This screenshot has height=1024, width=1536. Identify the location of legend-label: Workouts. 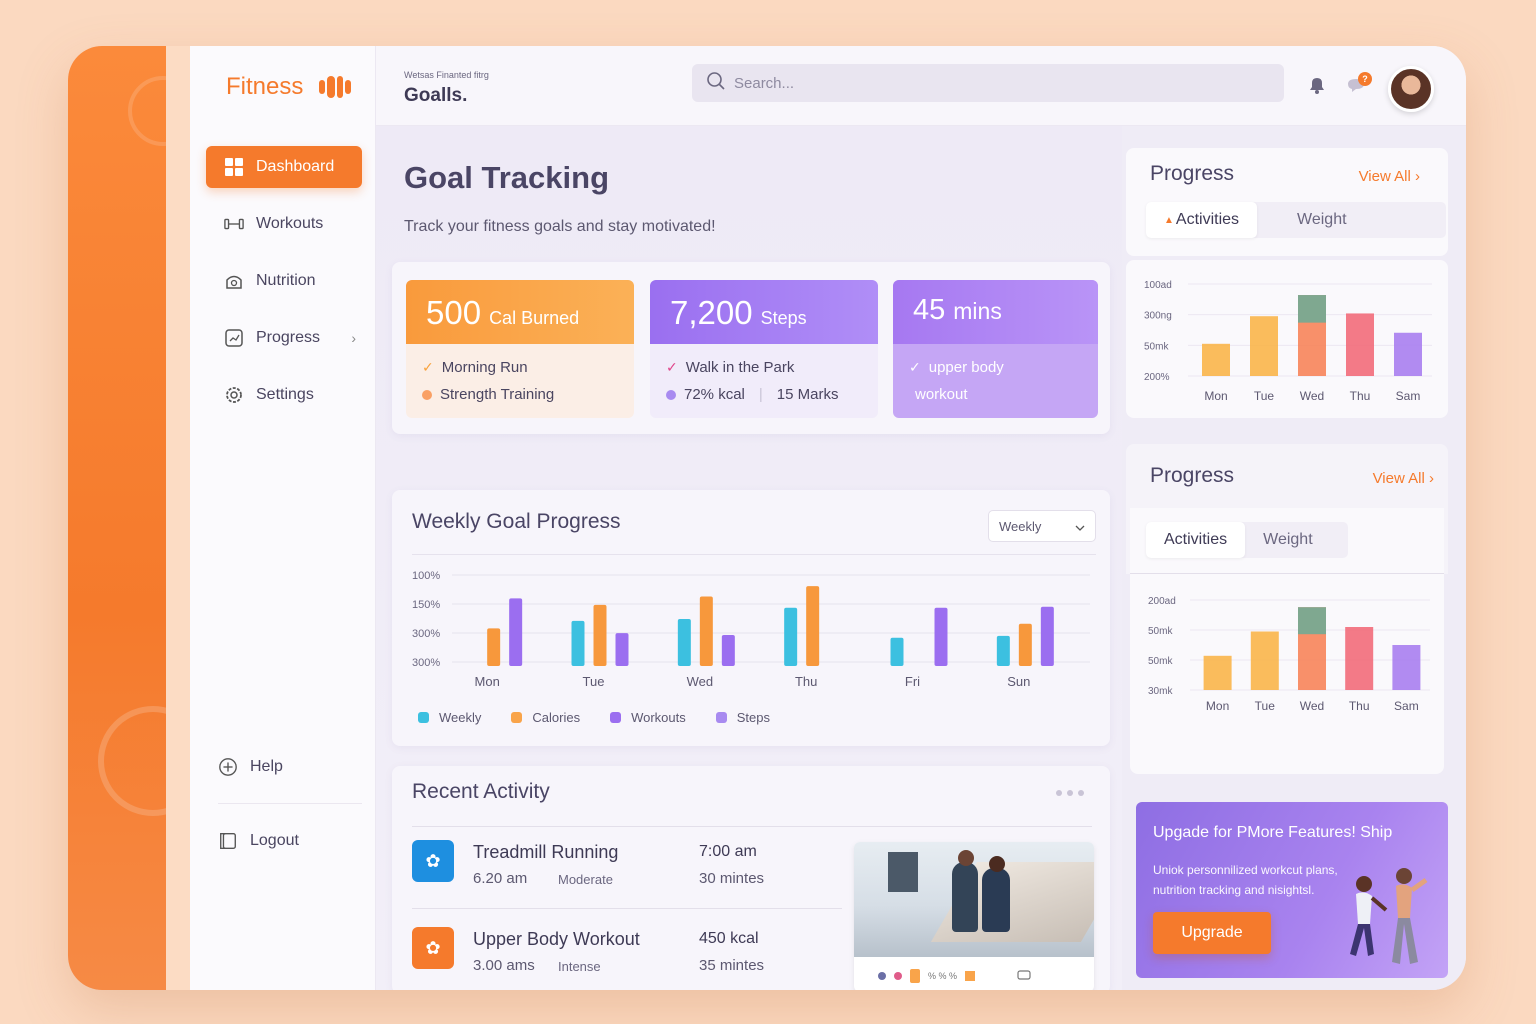
(658, 717).